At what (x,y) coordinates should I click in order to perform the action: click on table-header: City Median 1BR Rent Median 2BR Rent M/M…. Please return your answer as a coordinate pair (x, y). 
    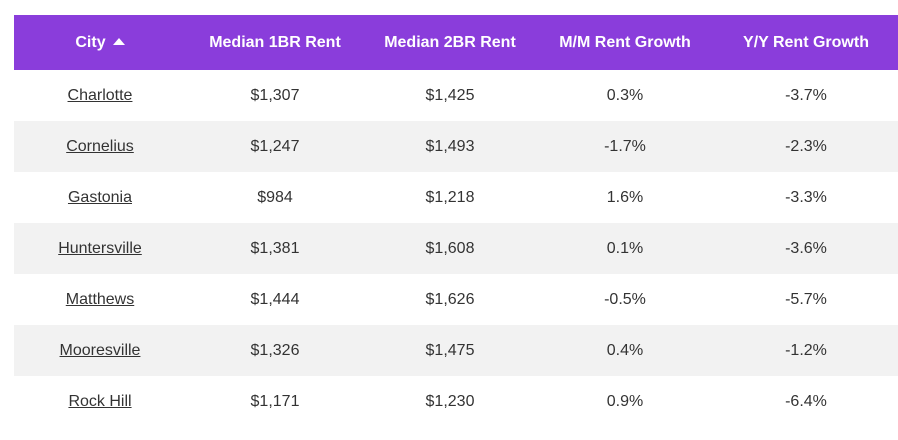
    Looking at the image, I should click on (456, 42).